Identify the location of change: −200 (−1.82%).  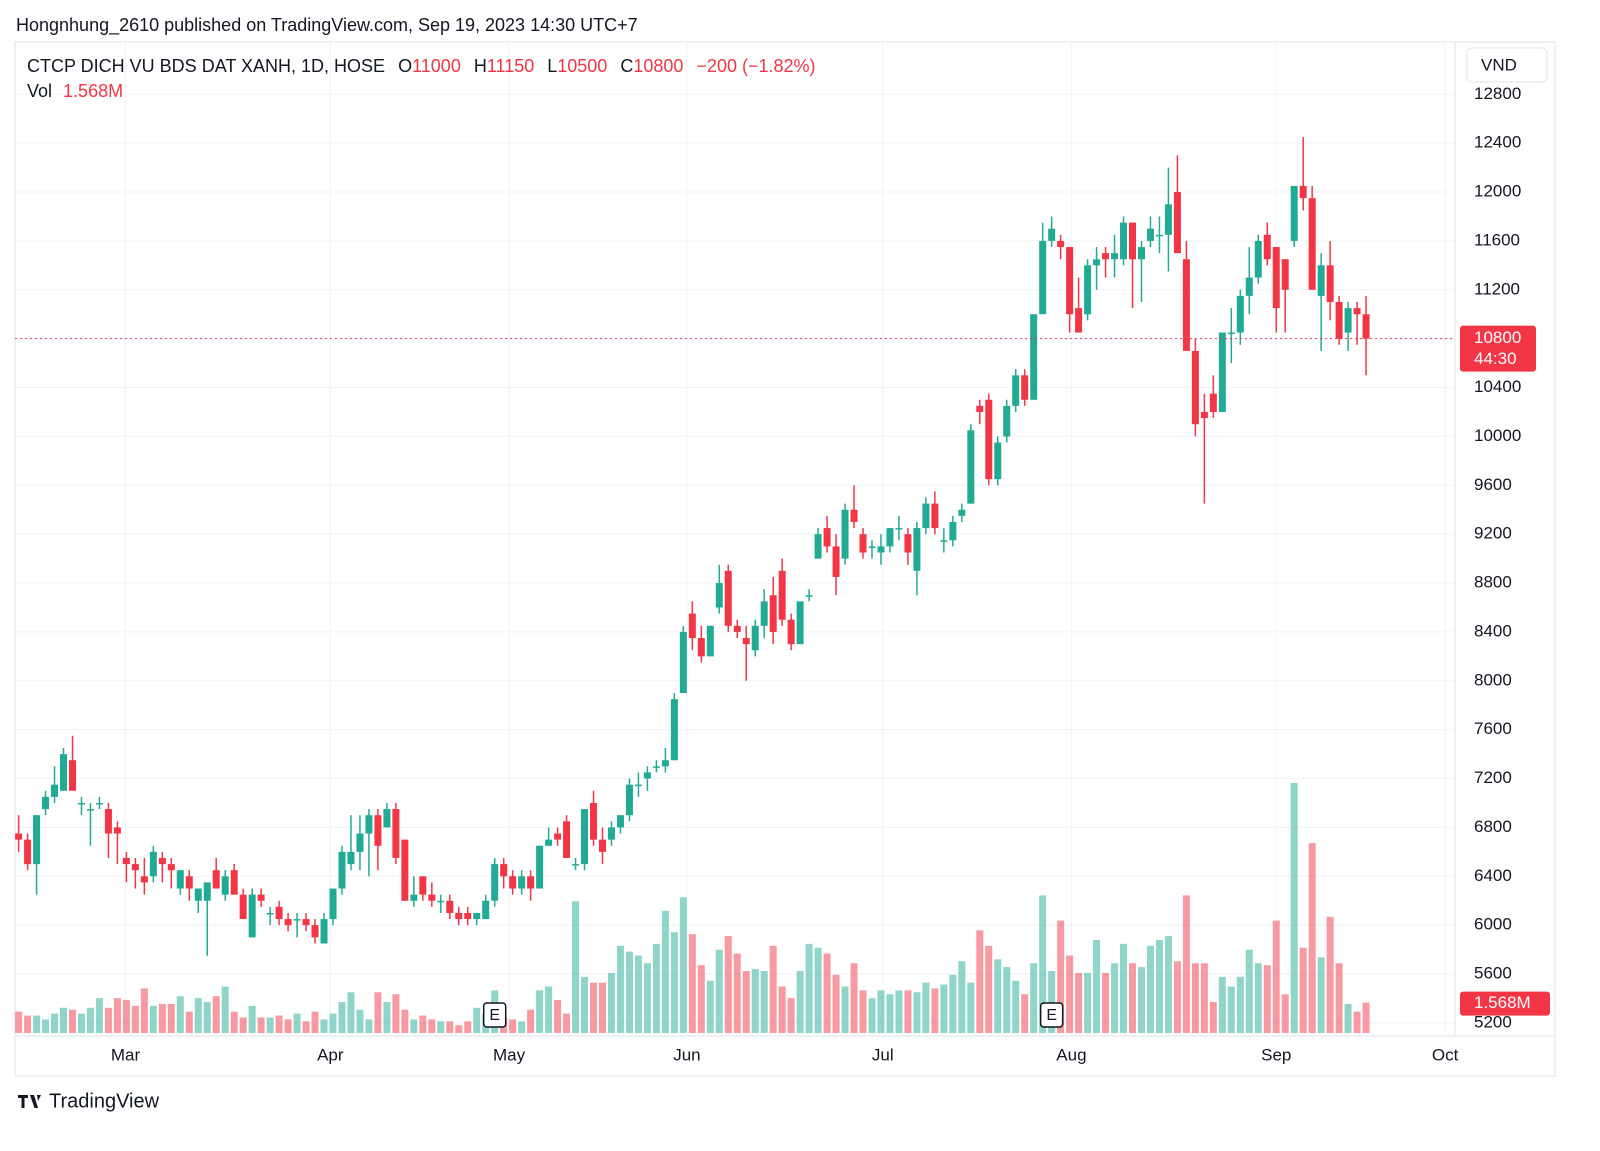
(755, 66).